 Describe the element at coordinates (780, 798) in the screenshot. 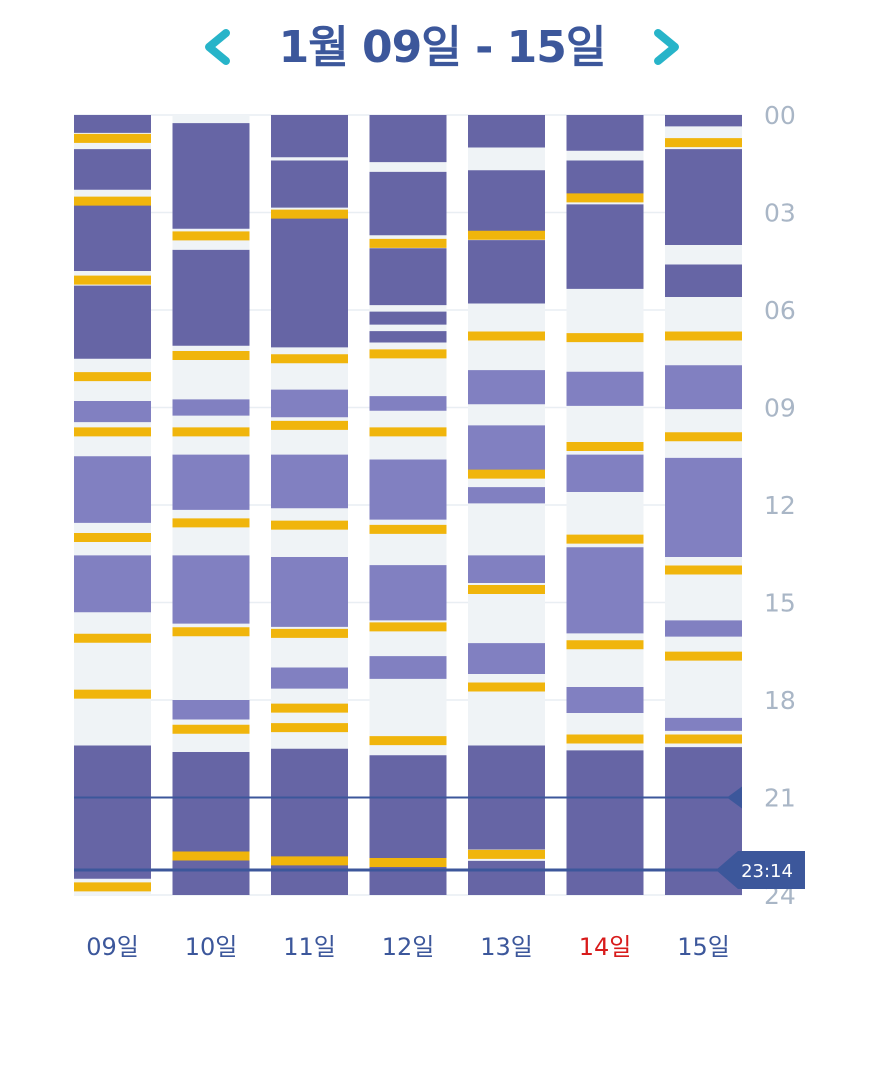

I see `hour-axis-label: 21` at that location.